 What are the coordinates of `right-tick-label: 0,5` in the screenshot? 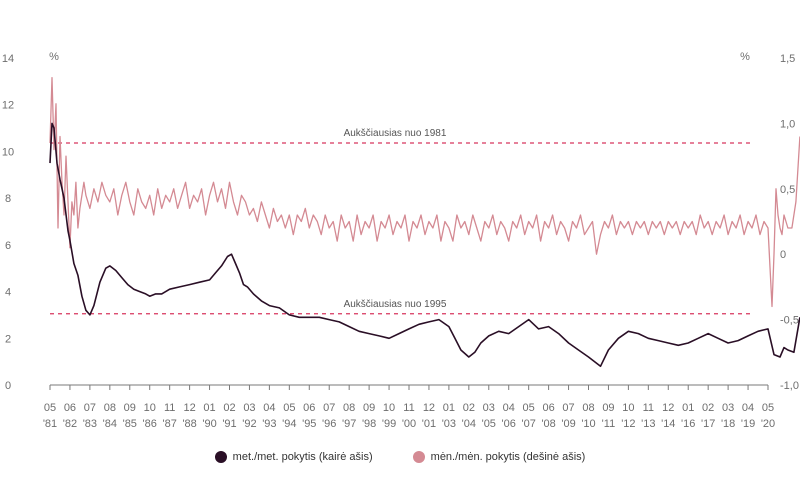 It's located at (787, 190).